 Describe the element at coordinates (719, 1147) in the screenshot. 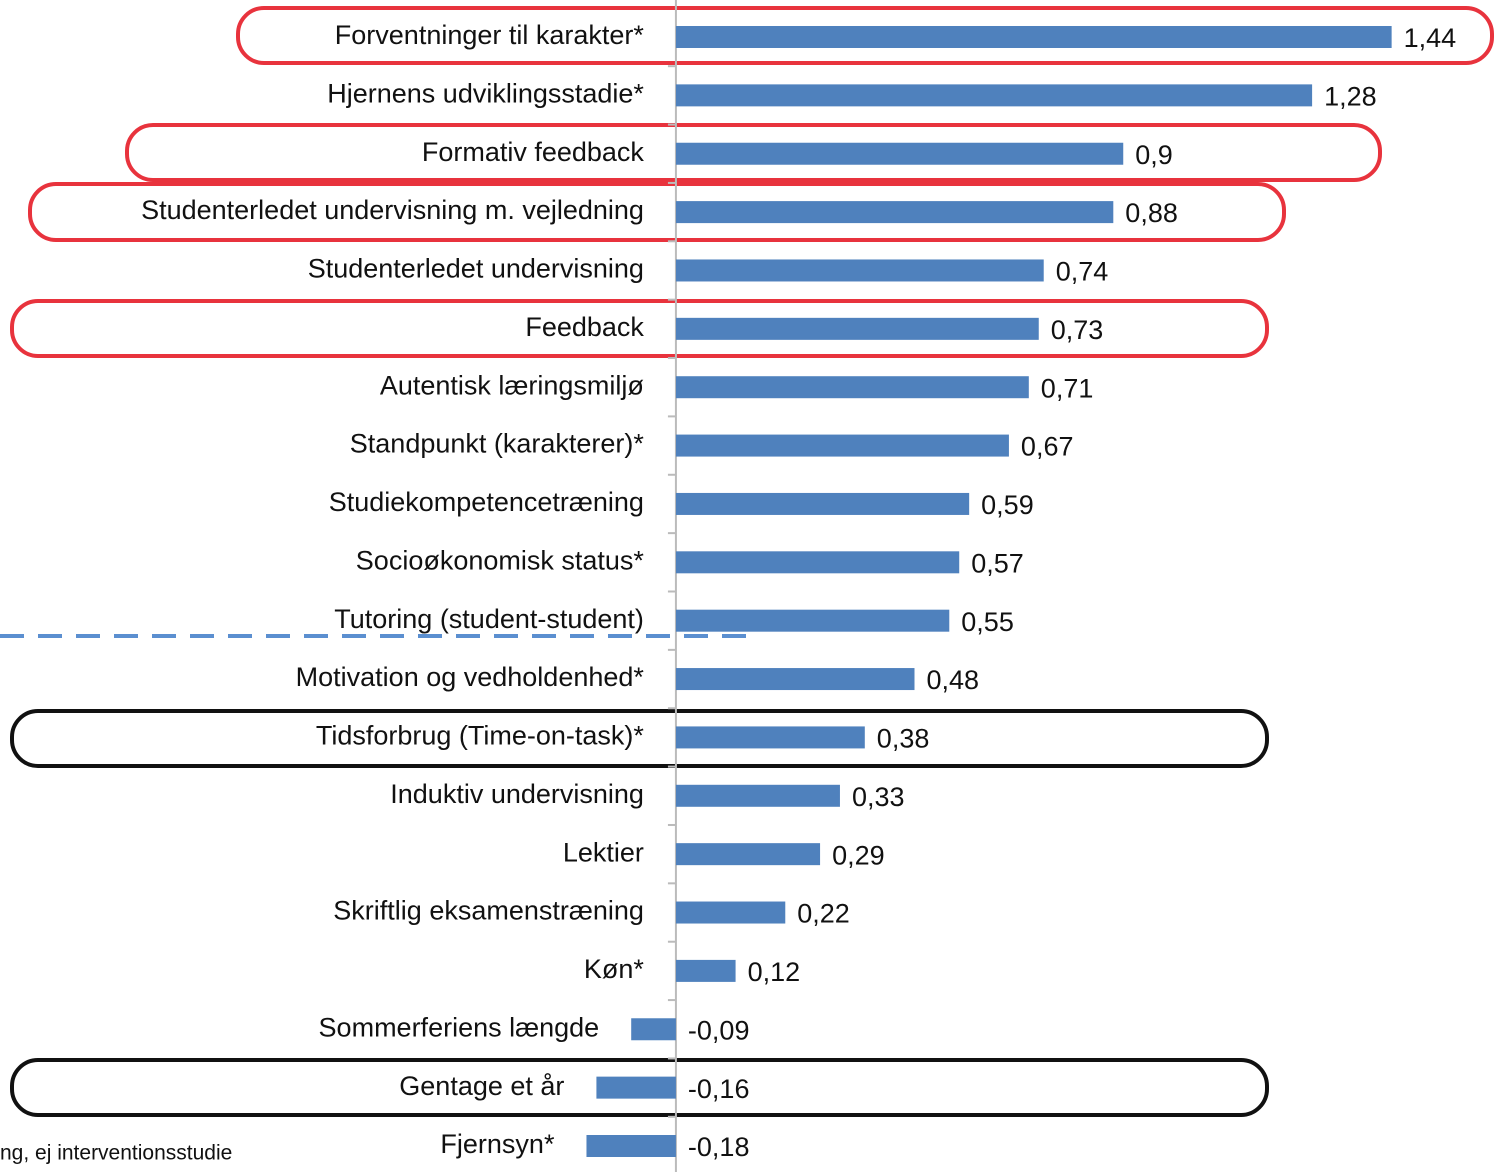

I see `value-label: -0,18` at that location.